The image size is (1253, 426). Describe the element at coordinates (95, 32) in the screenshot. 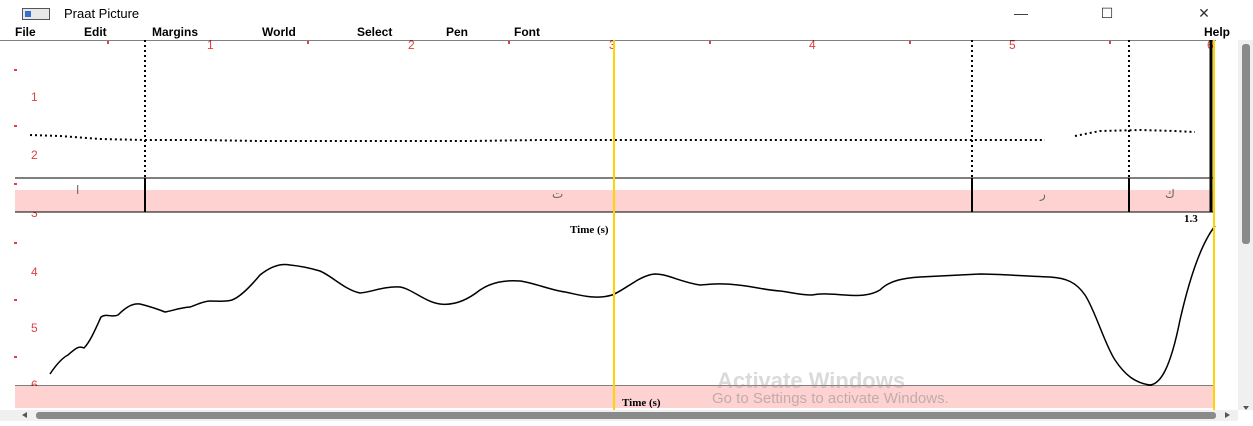

I see `menu-edit: Edit` at that location.